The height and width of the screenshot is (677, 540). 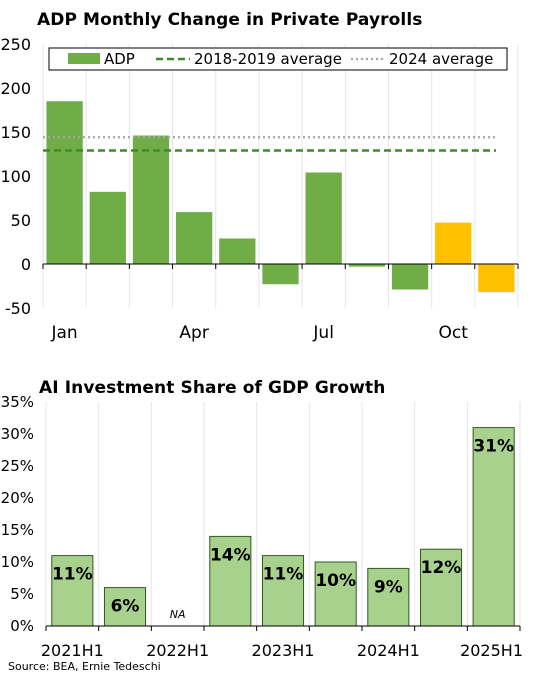 I want to click on chart2-xtick-label: 2021H1, so click(x=72, y=650).